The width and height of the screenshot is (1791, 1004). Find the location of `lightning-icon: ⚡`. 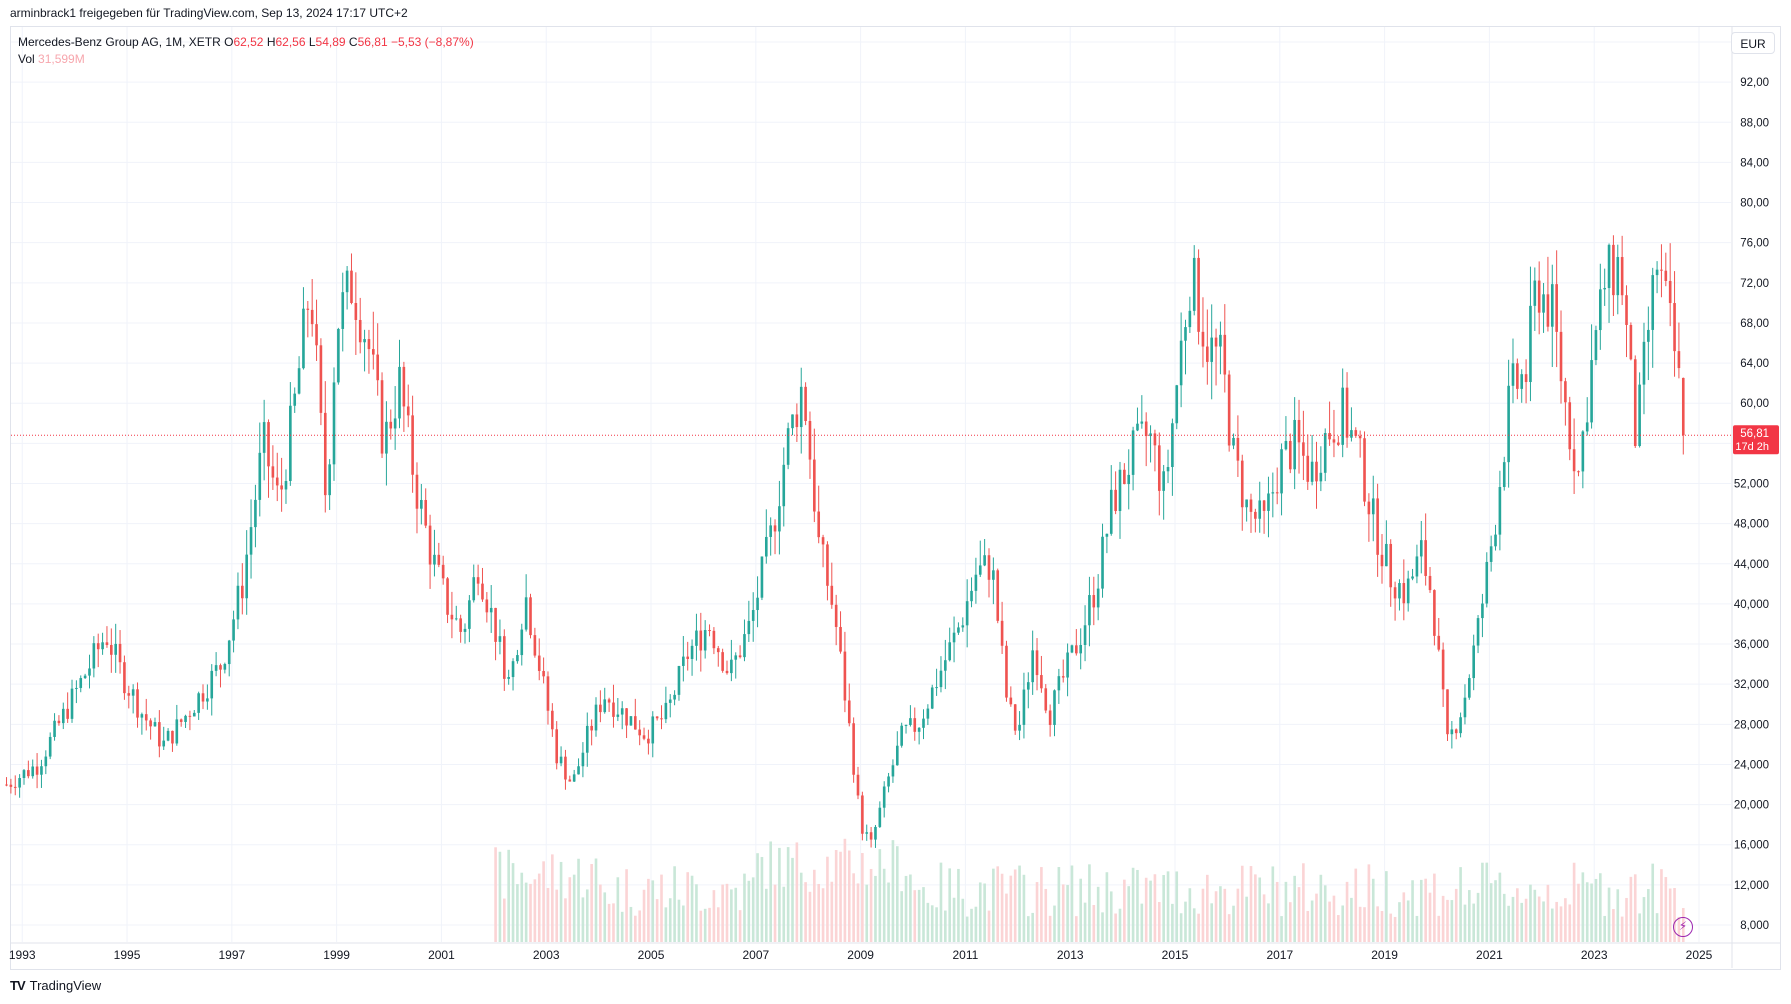

lightning-icon: ⚡ is located at coordinates (1683, 927).